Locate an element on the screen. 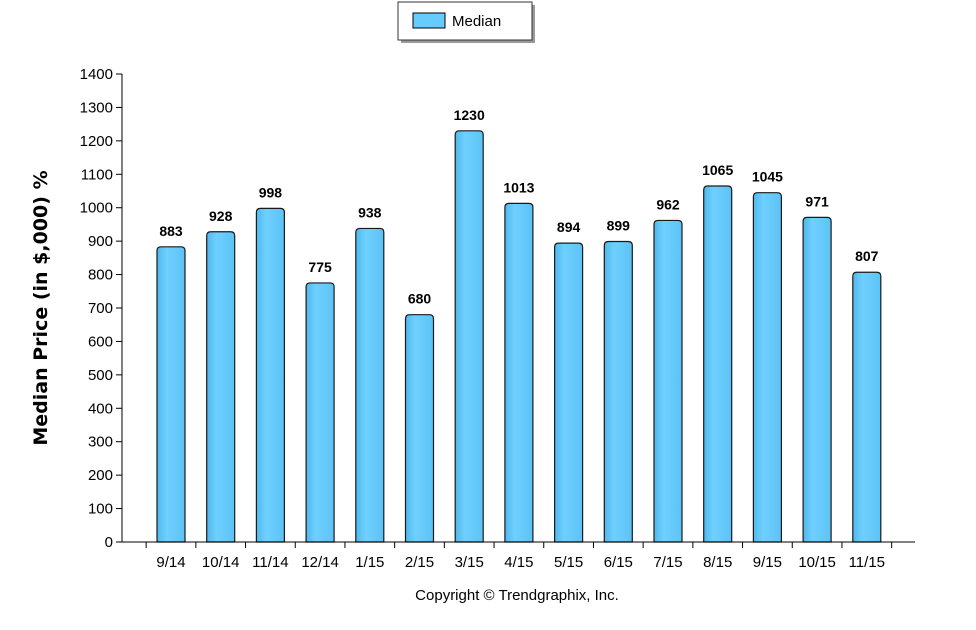  x-tick-label: 9/15 is located at coordinates (767, 562).